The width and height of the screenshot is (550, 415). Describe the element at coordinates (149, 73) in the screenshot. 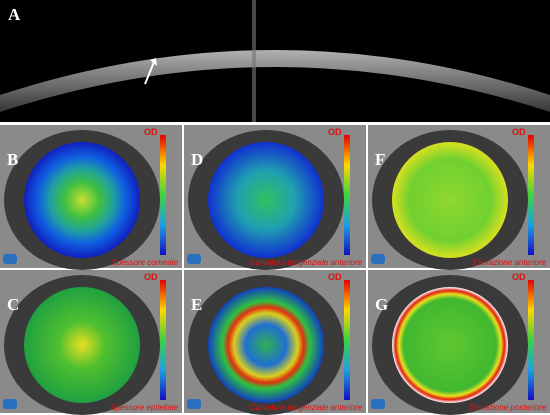

I see `arrow` at that location.